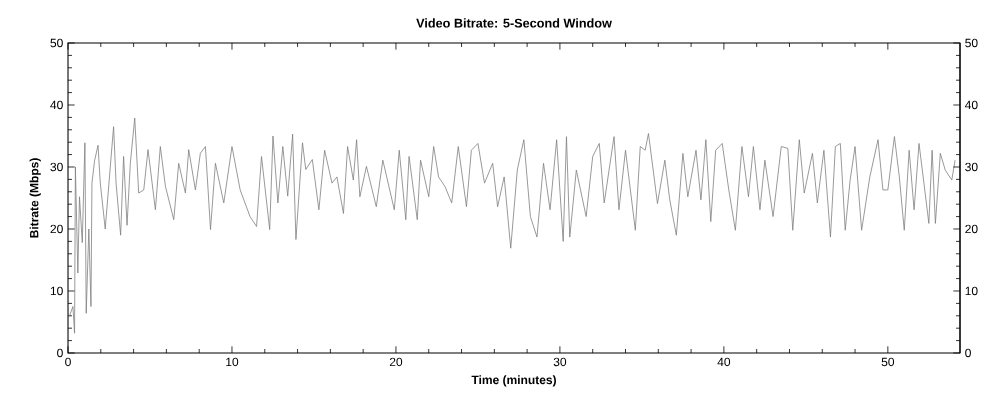 This screenshot has height=420, width=1004. I want to click on x-tick-label: 0, so click(68, 362).